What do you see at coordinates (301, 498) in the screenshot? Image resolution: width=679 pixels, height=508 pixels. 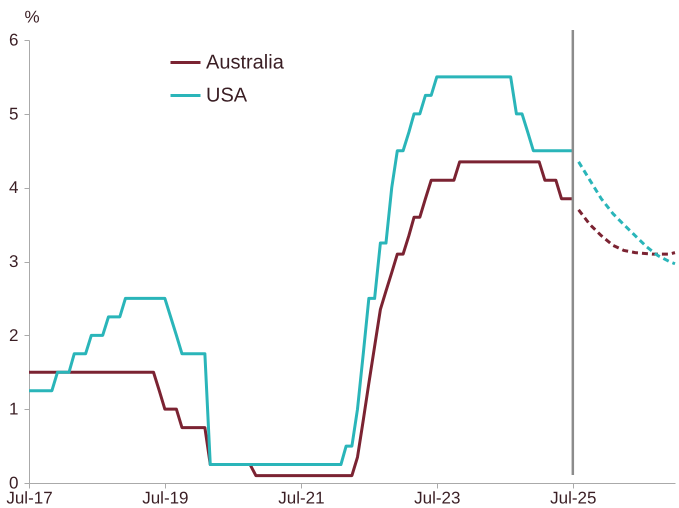 I see `x-tick-label: Jul-21` at bounding box center [301, 498].